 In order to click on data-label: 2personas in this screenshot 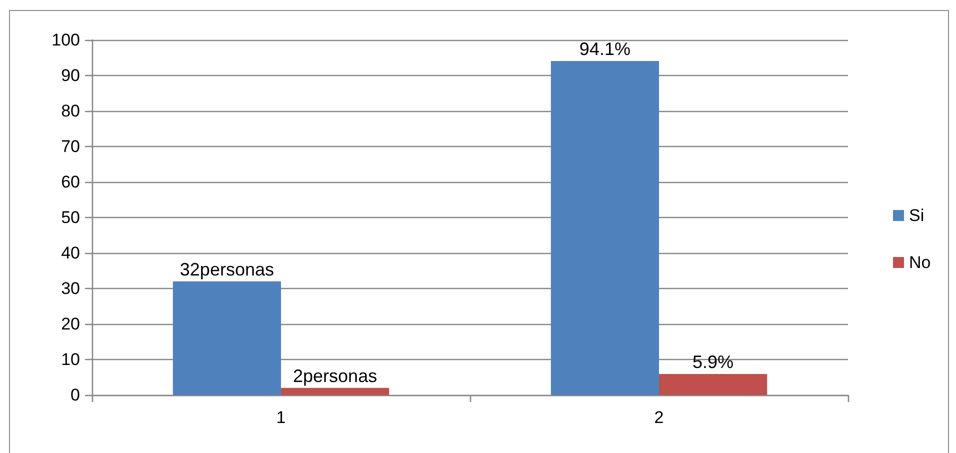, I will do `click(335, 376)`.